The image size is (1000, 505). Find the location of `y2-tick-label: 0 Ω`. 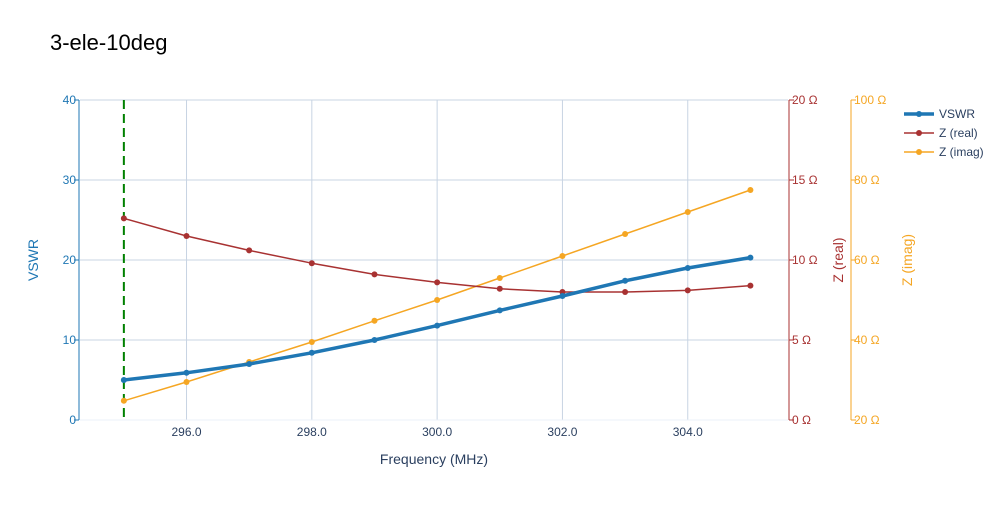

y2-tick-label: 0 Ω is located at coordinates (801, 420).